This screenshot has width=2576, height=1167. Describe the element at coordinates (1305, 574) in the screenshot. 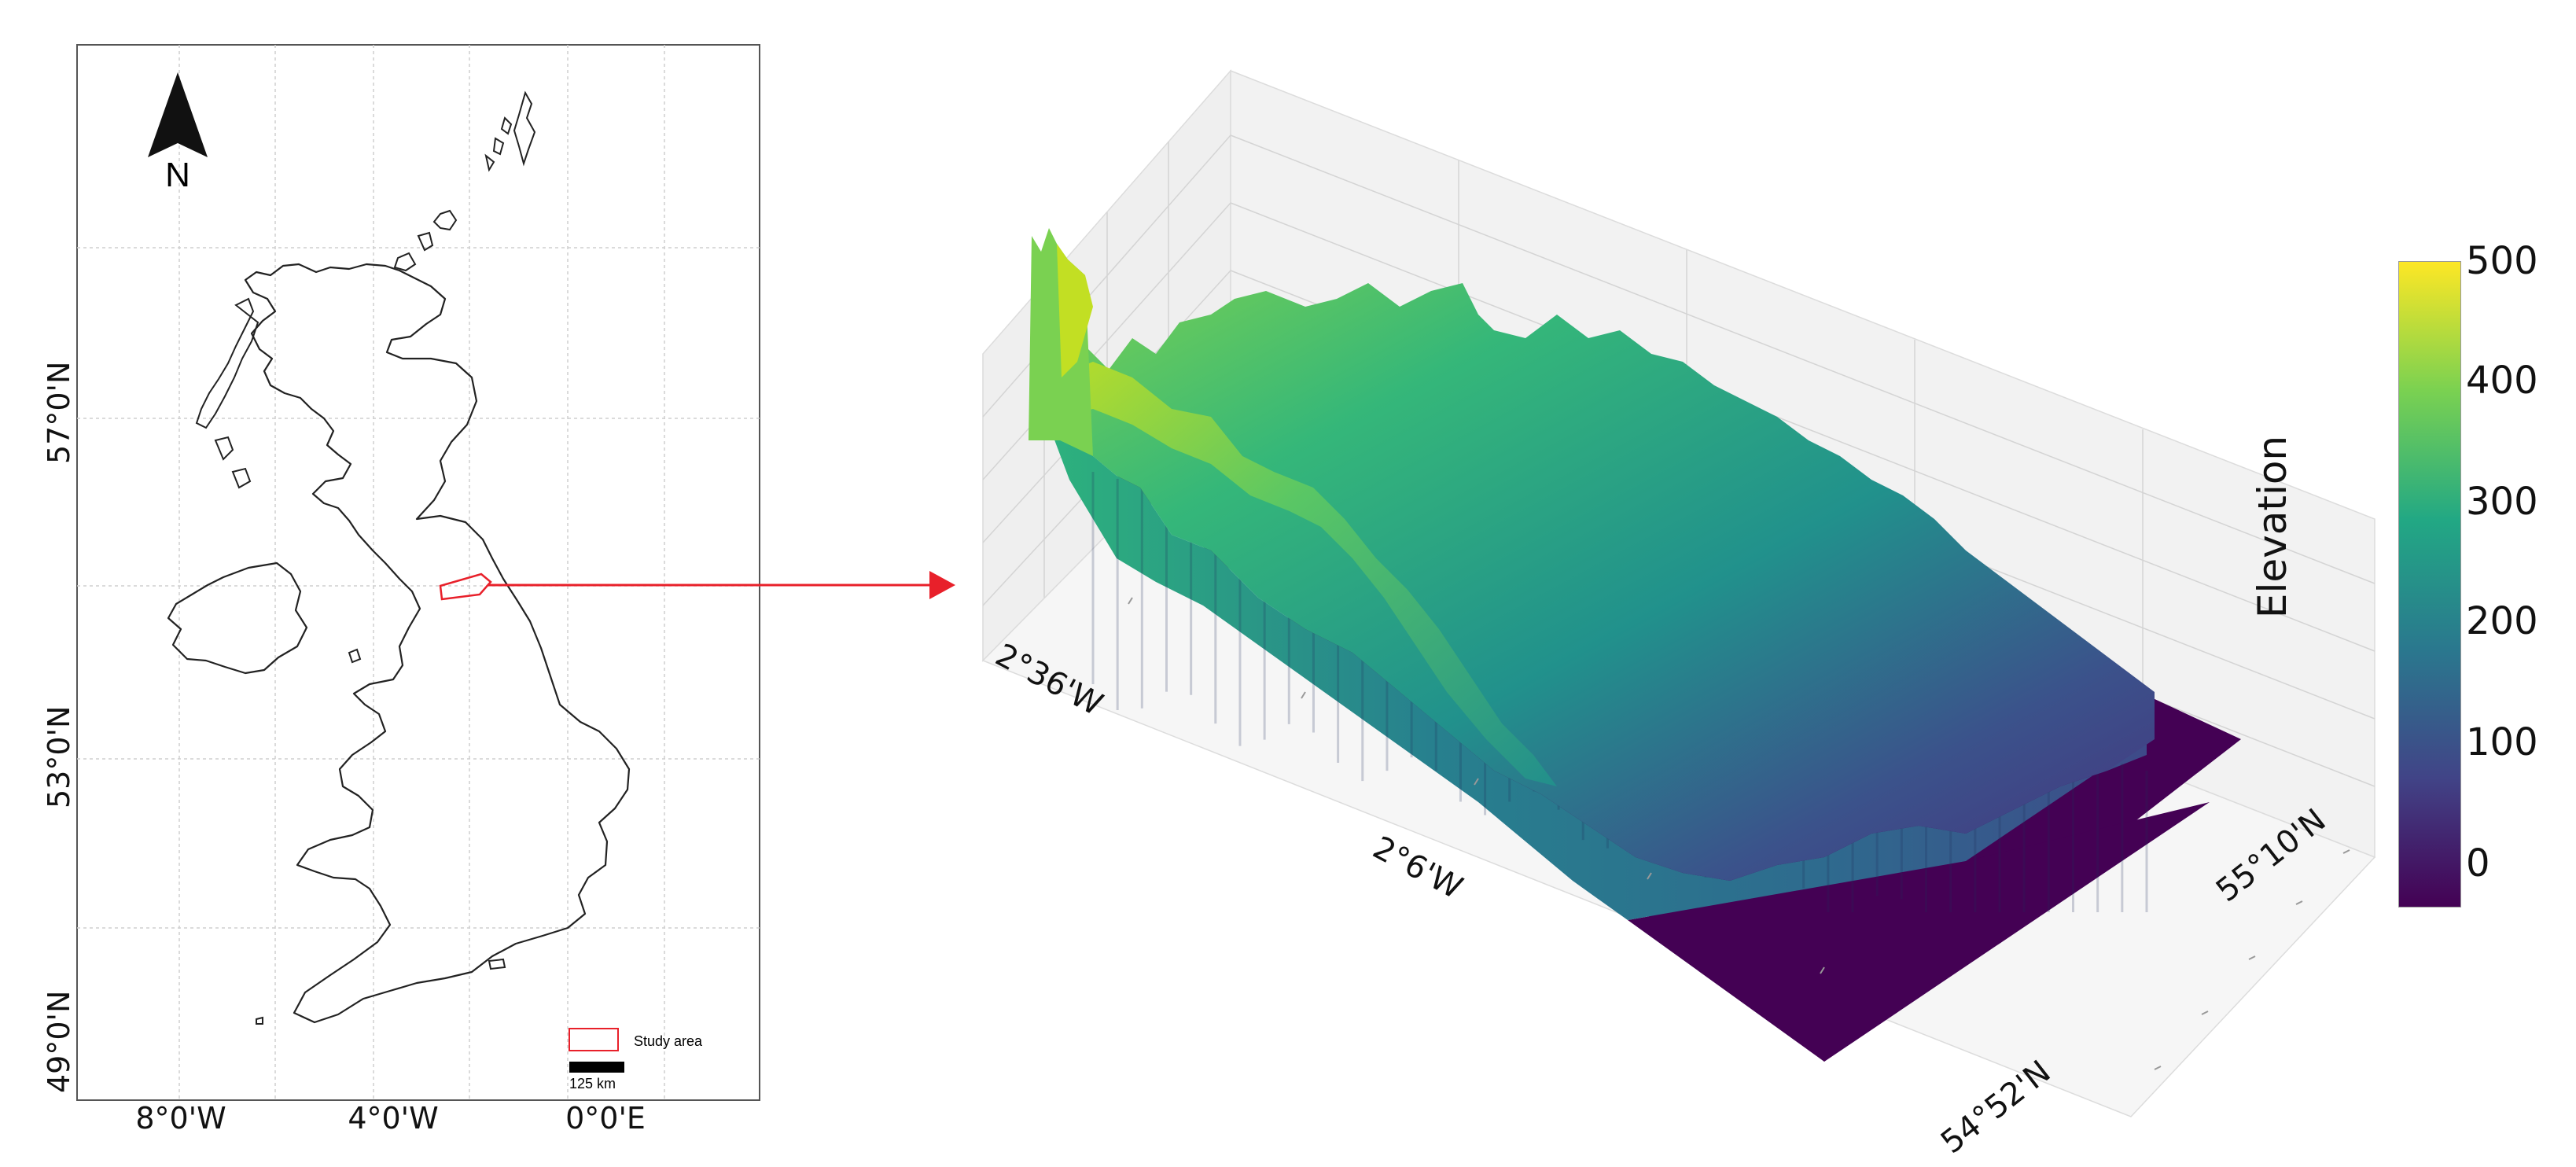

I see `surface-ridge` at that location.